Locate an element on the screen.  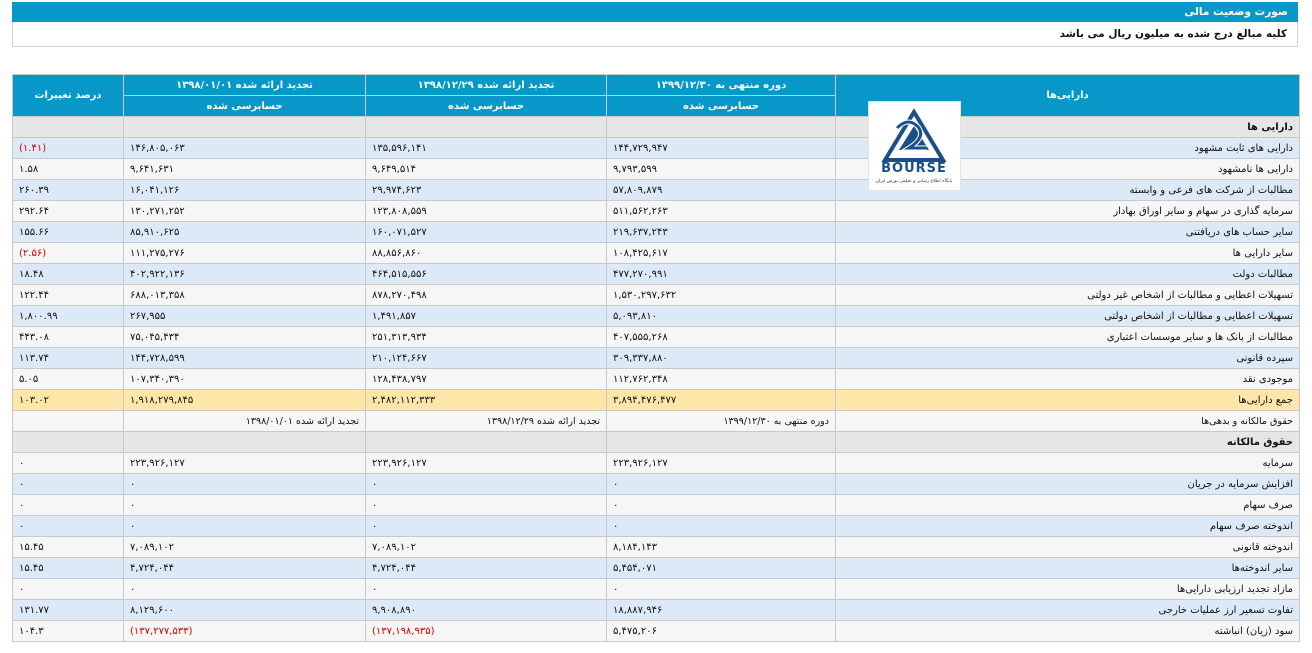
cell-v4: ۱۱۳.۷۴ is located at coordinates (68, 358).